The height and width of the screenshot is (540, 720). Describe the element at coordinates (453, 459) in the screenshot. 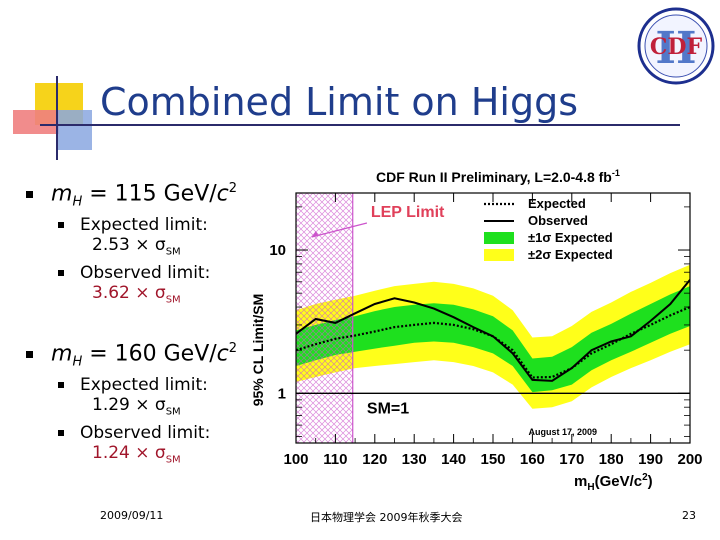

I see `x-tick-label-140: 140` at that location.